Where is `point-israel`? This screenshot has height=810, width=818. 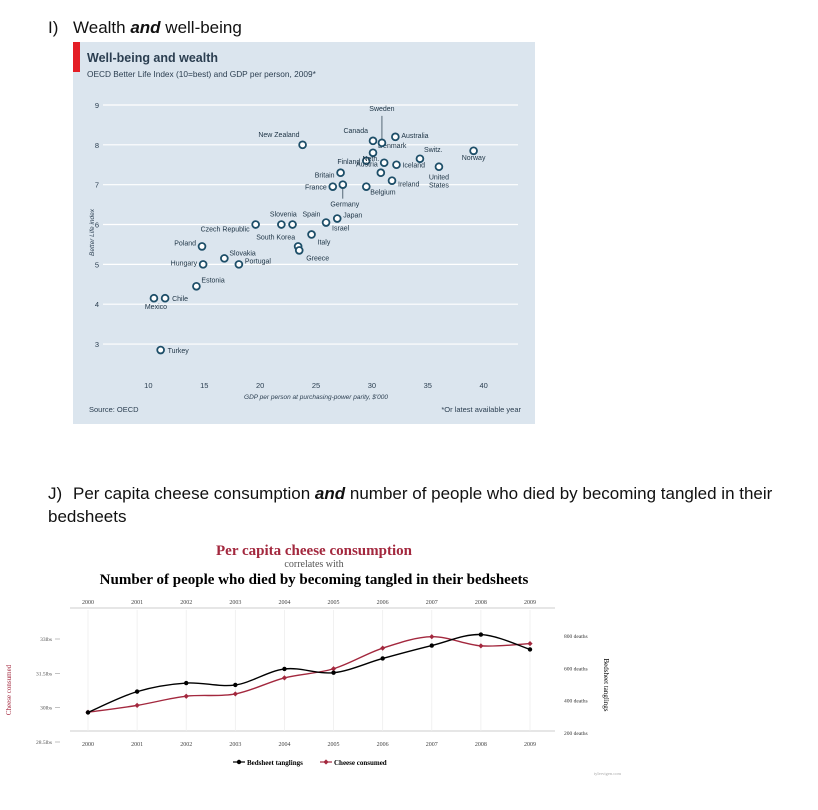 point-israel is located at coordinates (326, 222).